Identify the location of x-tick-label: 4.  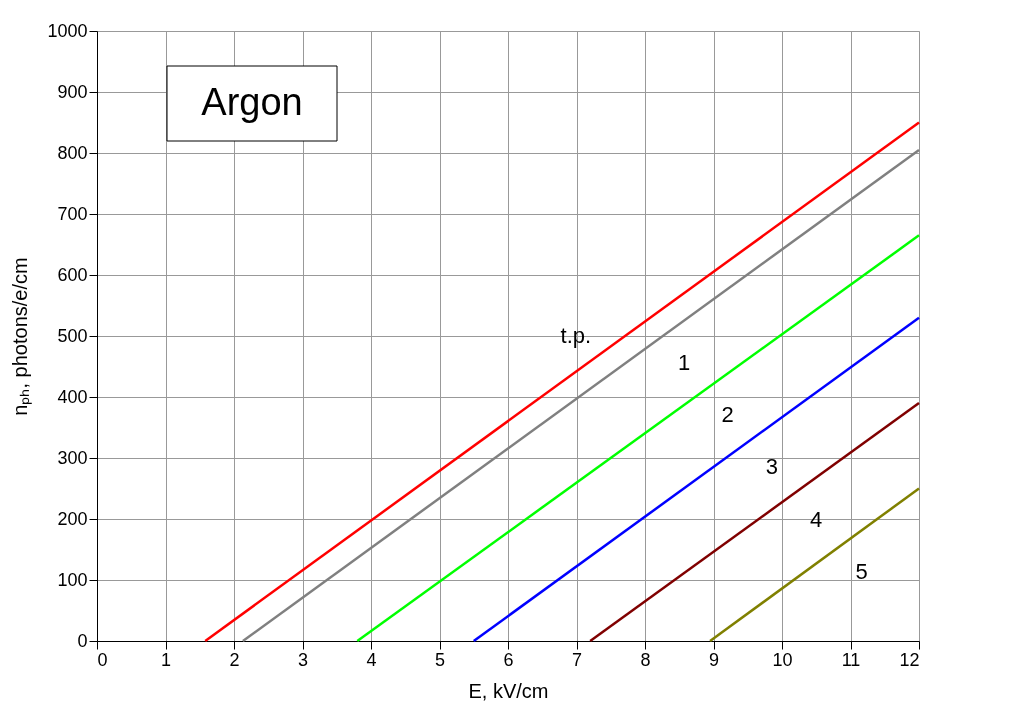
(371, 659).